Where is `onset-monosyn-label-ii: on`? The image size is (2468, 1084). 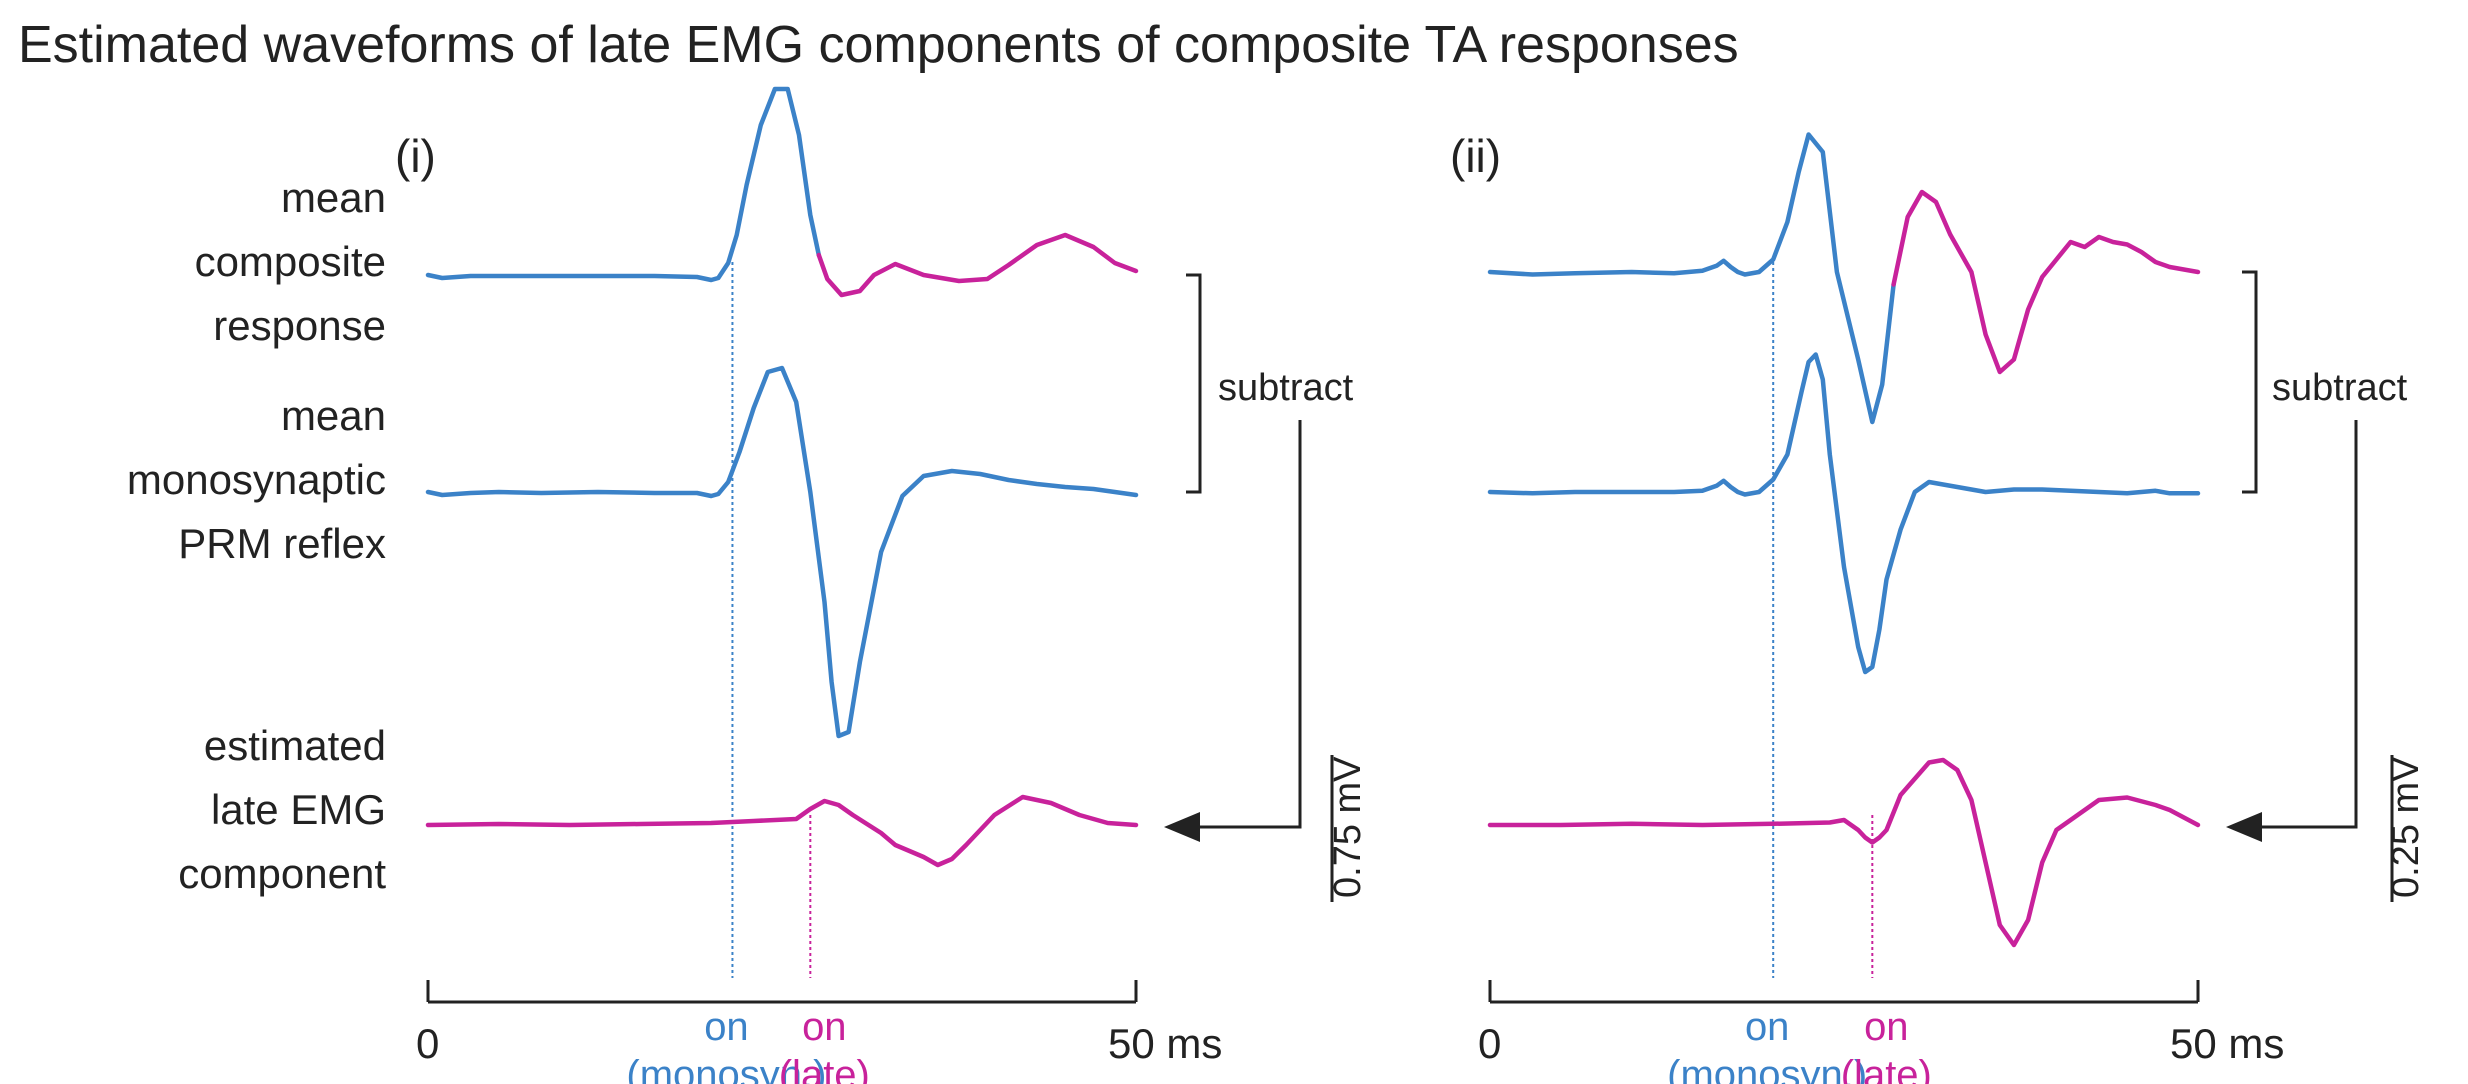
onset-monosyn-label-ii: on is located at coordinates (1767, 1027).